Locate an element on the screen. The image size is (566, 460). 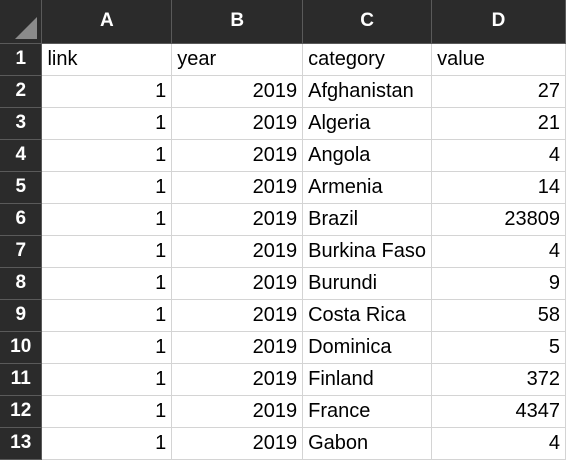
cell-c: category is located at coordinates (367, 59).